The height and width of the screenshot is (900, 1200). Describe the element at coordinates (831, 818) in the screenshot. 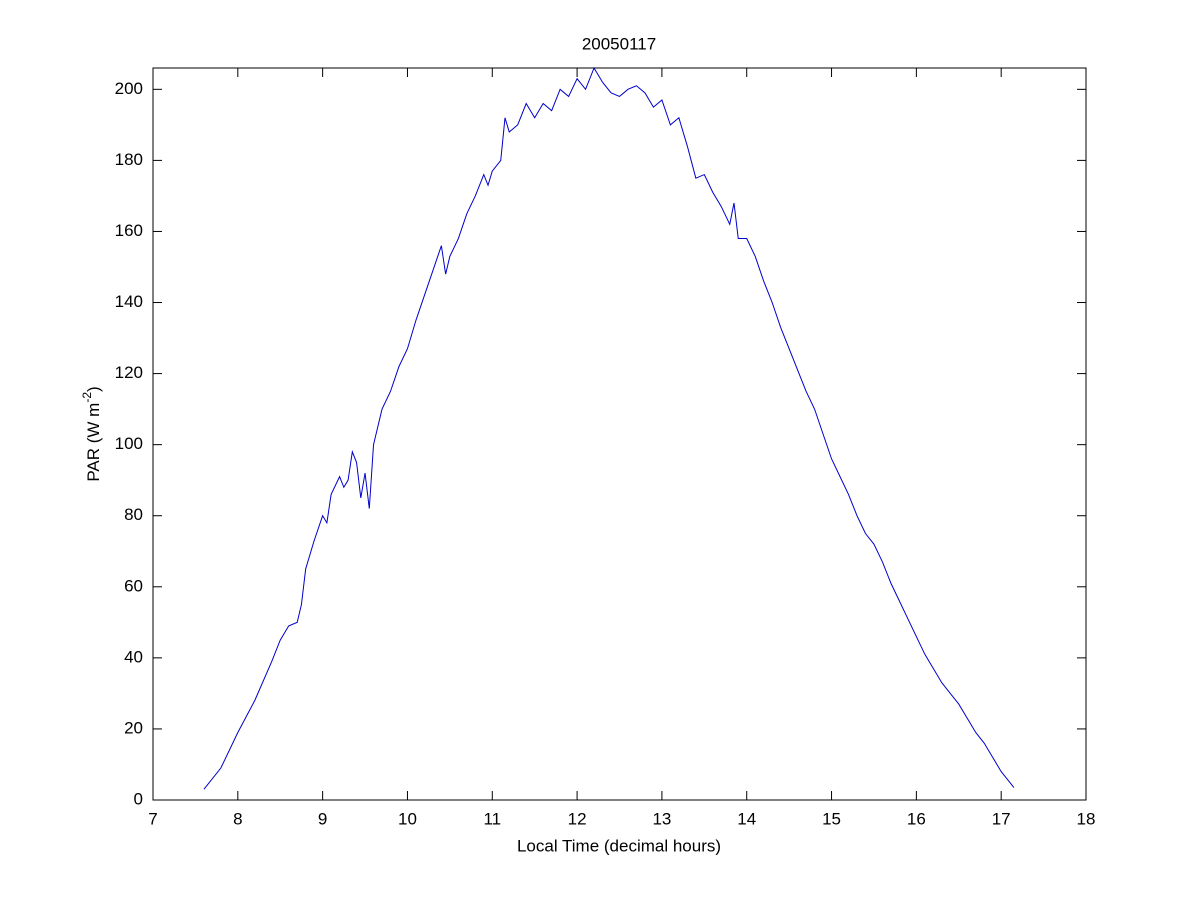

I see `x-tick-label: 15` at that location.